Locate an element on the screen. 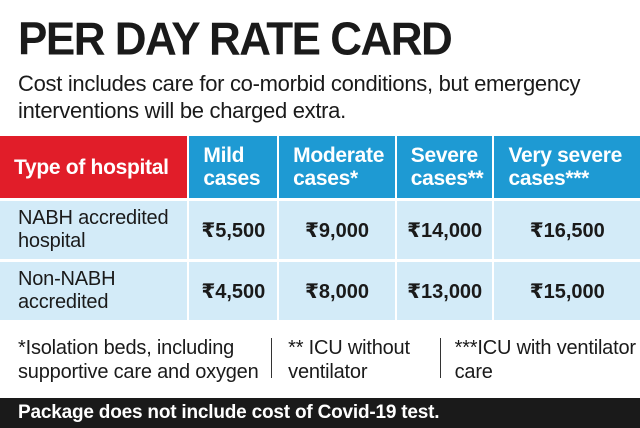 This screenshot has height=428, width=640. severe-rate-cell: ₹13,000 is located at coordinates (444, 291).